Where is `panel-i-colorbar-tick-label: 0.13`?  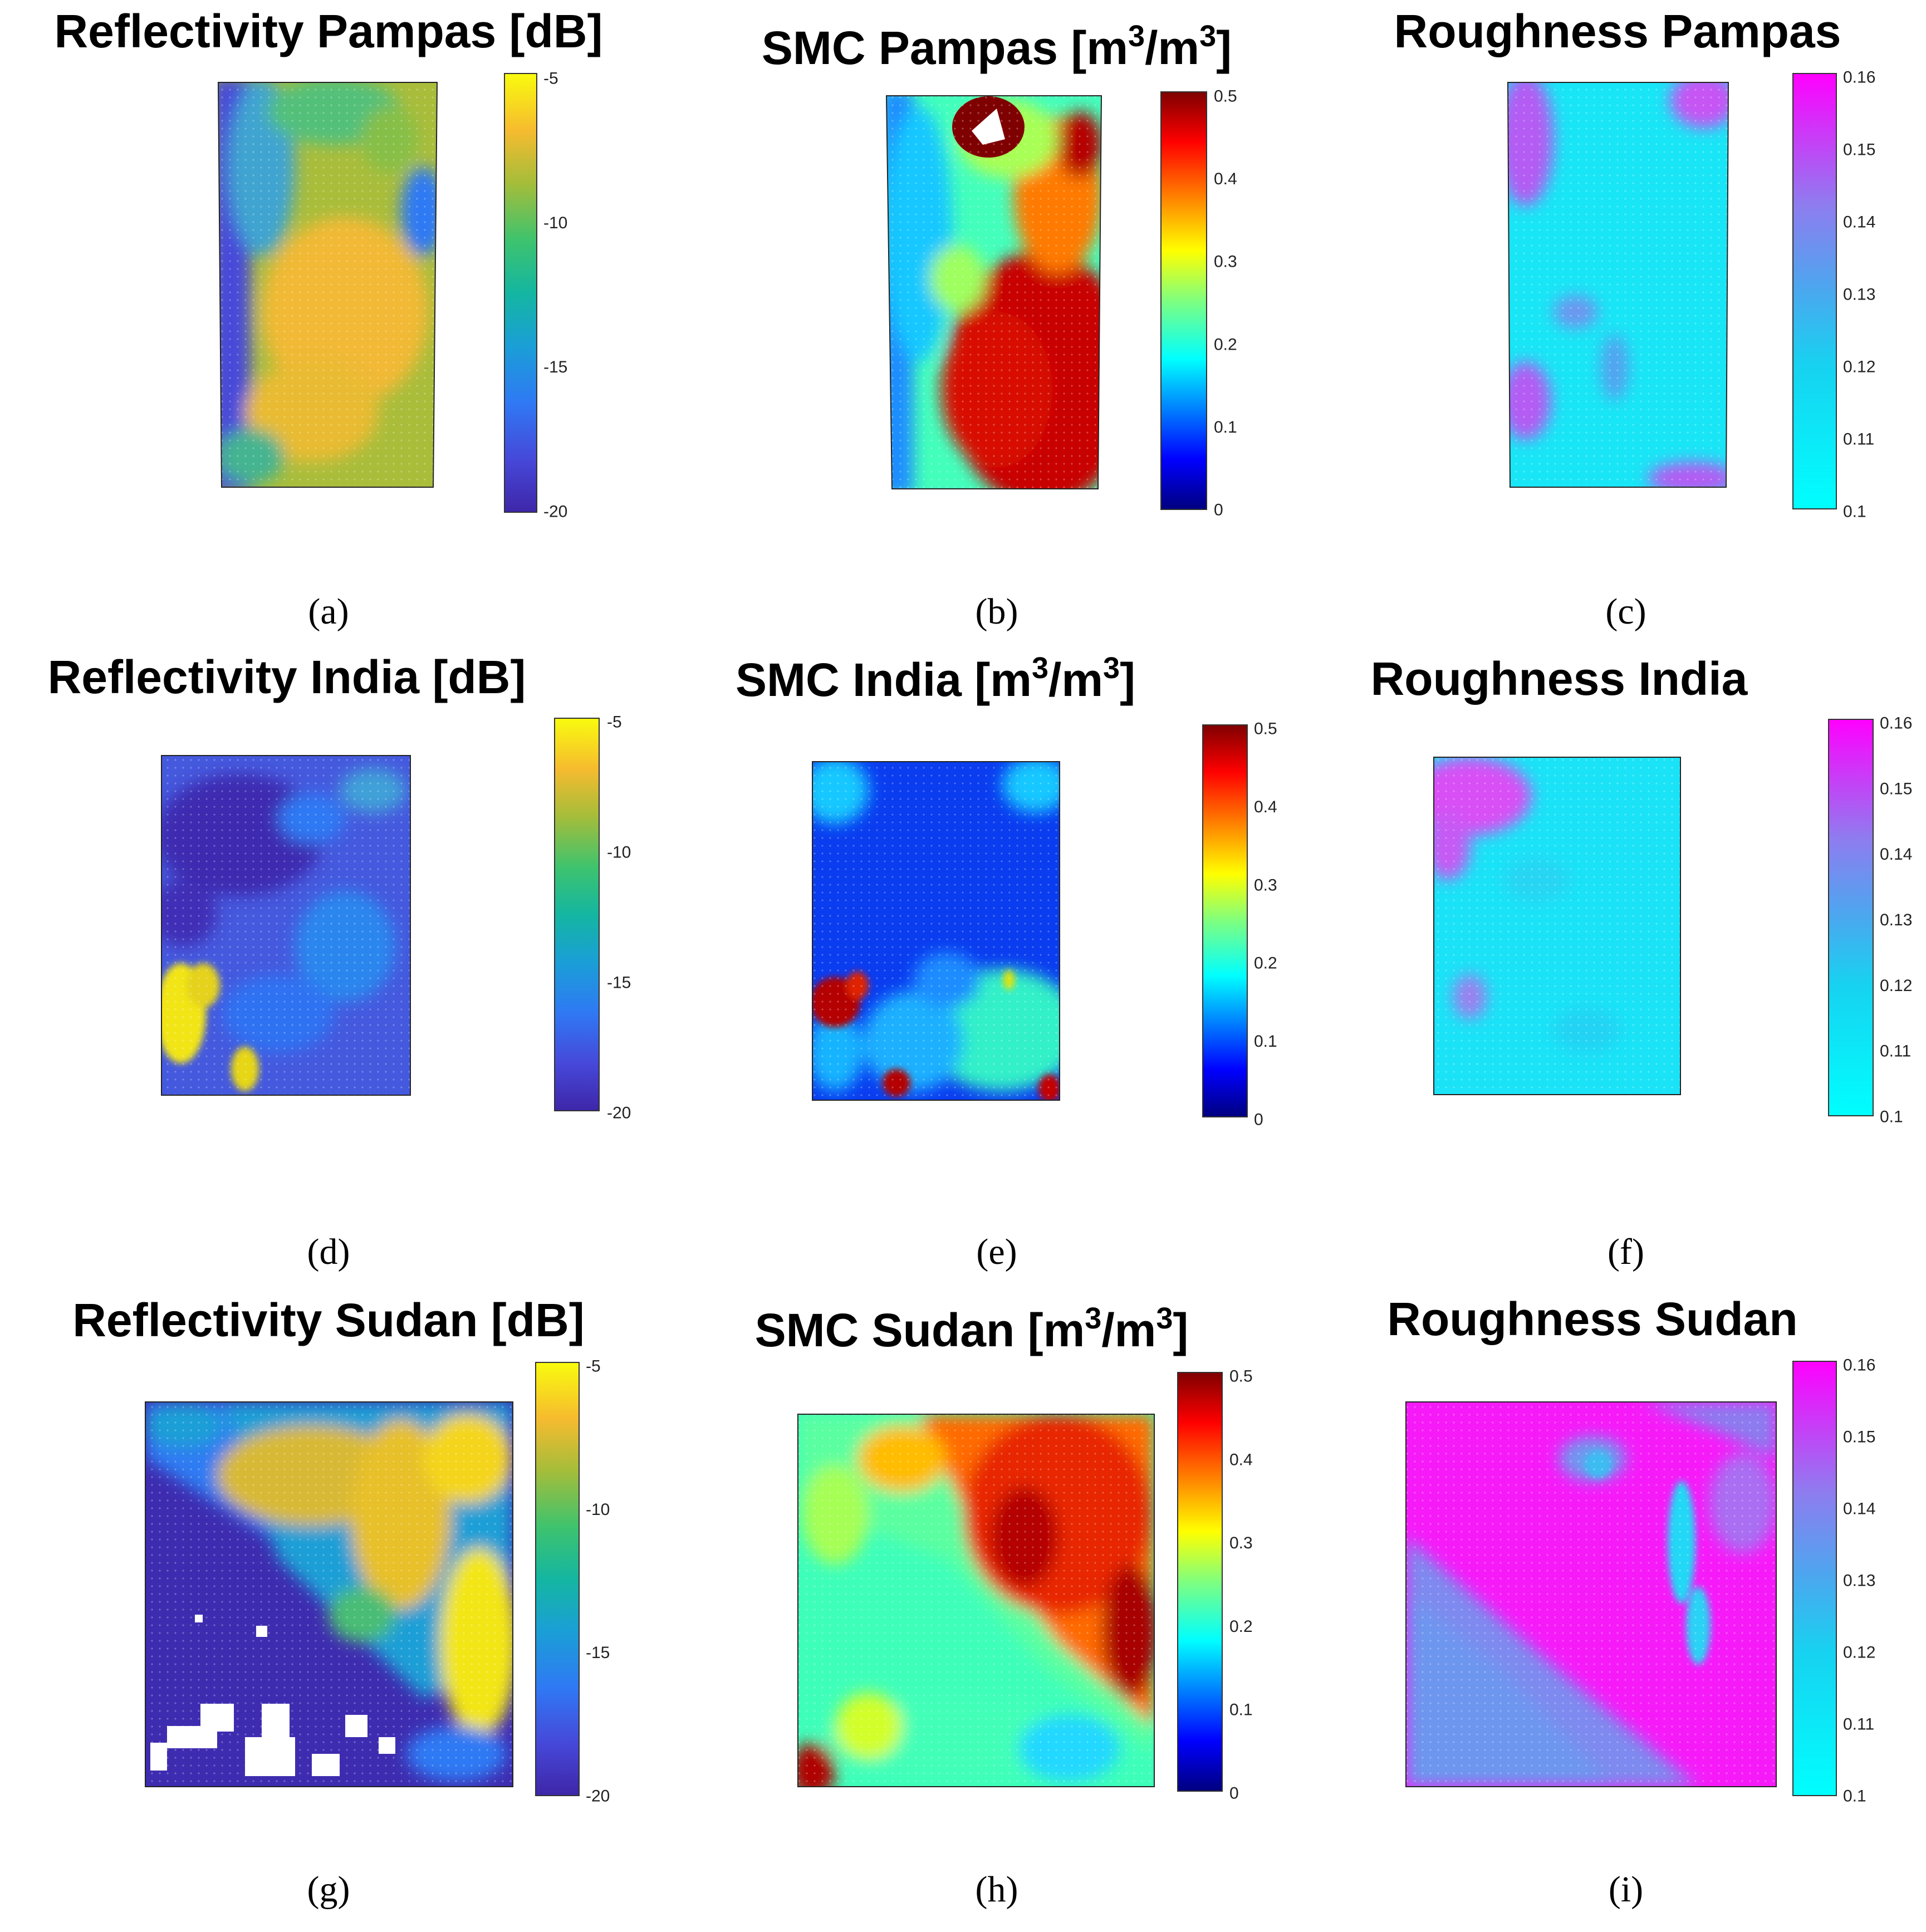
panel-i-colorbar-tick-label: 0.13 is located at coordinates (1859, 1581).